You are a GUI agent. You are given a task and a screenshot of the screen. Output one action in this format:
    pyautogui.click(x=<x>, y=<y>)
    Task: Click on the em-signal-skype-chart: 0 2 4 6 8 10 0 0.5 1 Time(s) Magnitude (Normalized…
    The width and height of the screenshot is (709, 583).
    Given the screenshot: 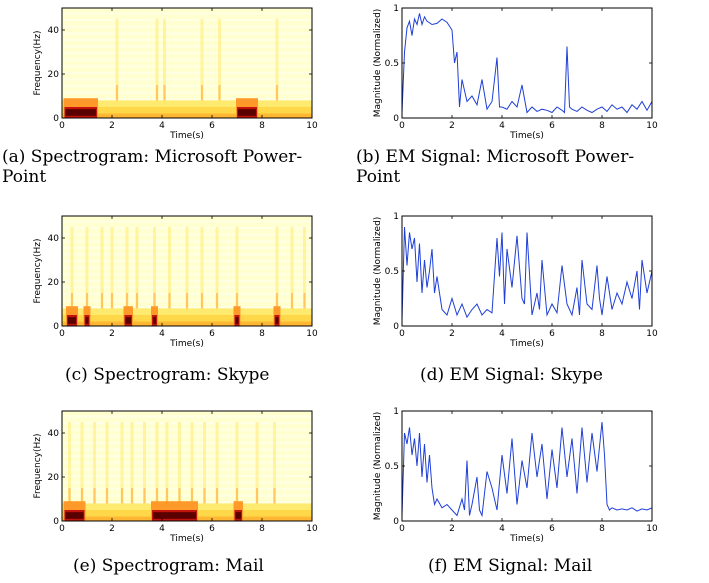 What is the action you would take?
    pyautogui.click(x=515, y=280)
    